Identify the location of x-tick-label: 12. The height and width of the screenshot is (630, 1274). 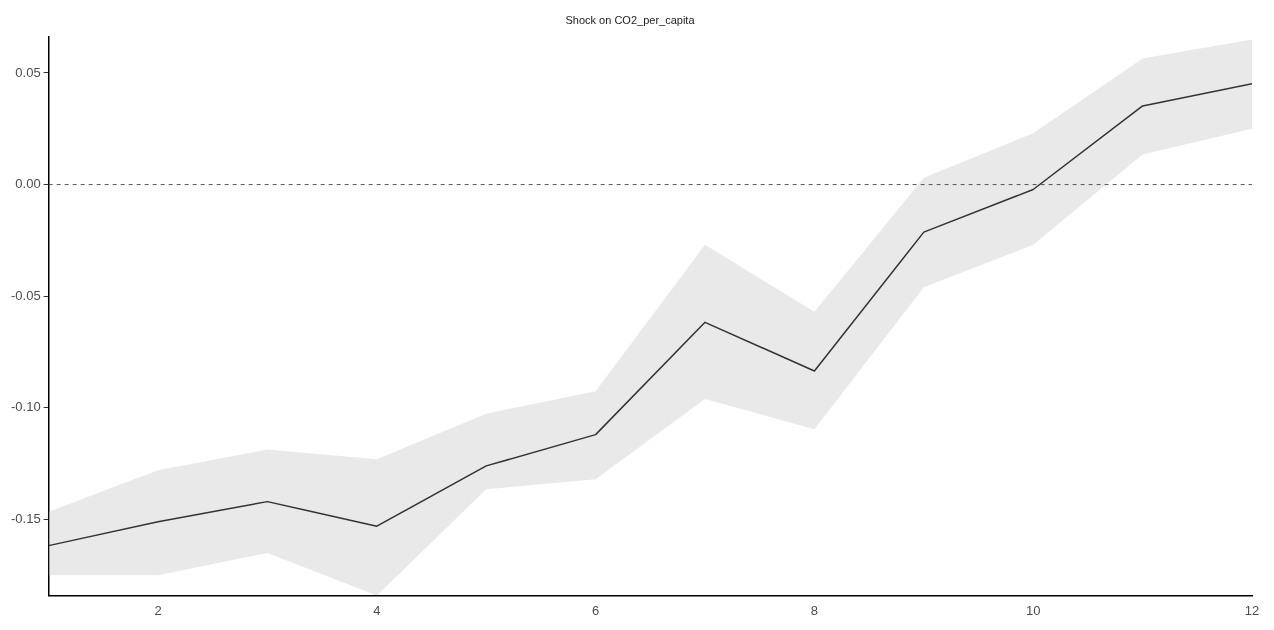
(1252, 610).